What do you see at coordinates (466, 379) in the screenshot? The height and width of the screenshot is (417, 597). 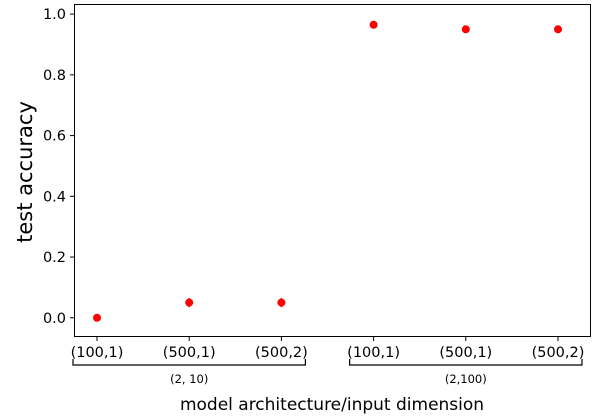 I see `group-label: (2,100)` at bounding box center [466, 379].